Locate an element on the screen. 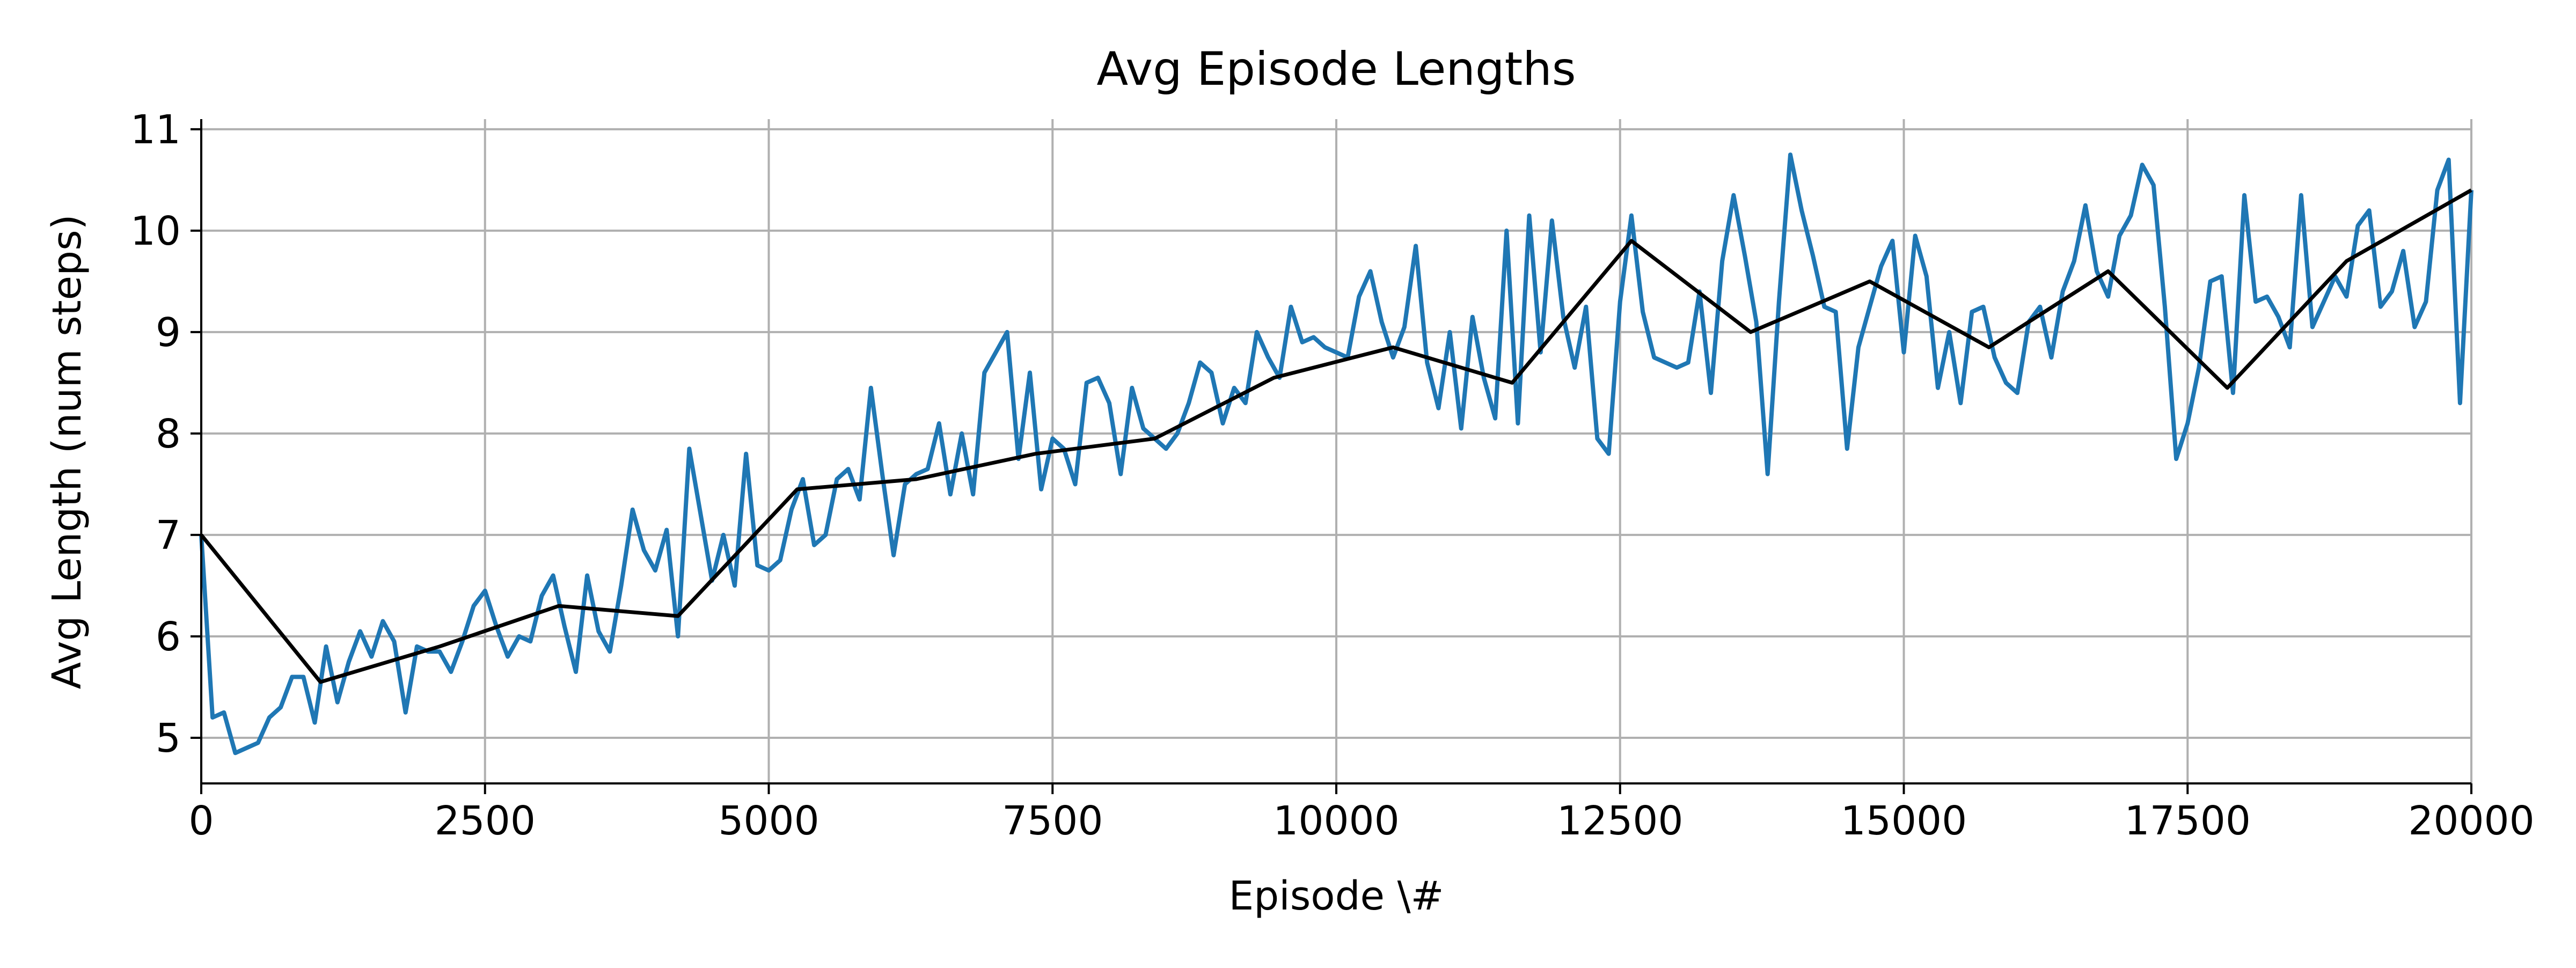  y-tick-label: 11 is located at coordinates (155, 130).